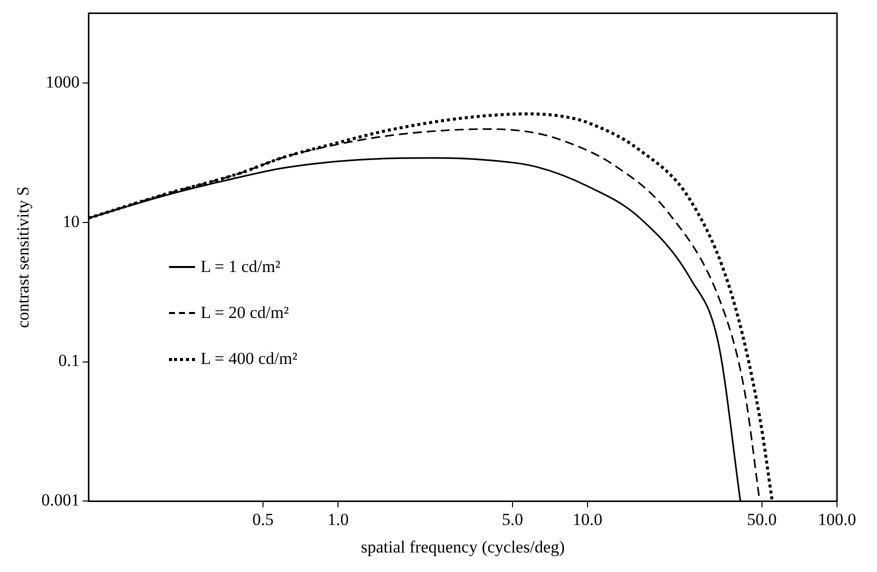 The height and width of the screenshot is (572, 877). I want to click on x-tick-label: 50.0, so click(762, 519).